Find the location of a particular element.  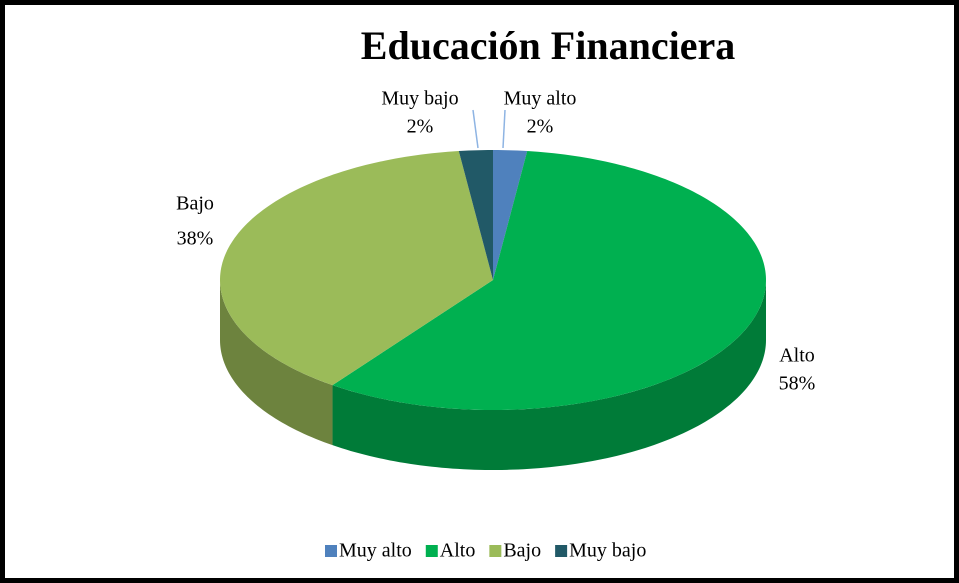

slice-value-label: 58% is located at coordinates (797, 384).